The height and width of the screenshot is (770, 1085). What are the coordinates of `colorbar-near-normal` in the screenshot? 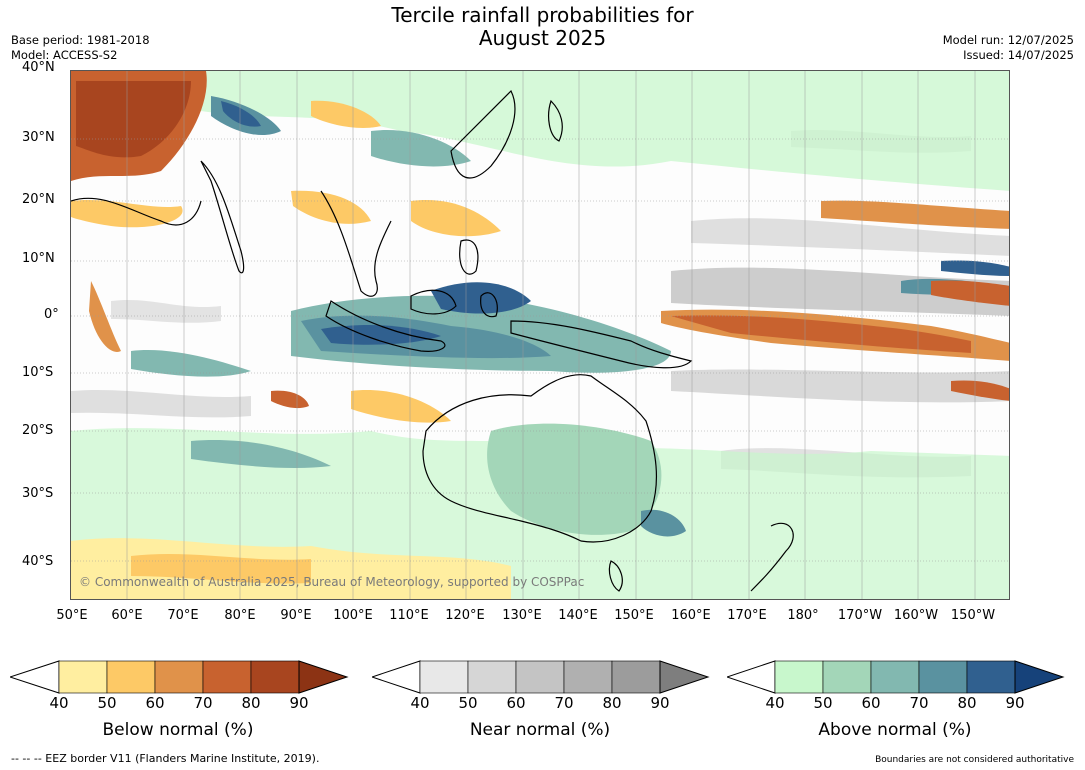 It's located at (541, 677).